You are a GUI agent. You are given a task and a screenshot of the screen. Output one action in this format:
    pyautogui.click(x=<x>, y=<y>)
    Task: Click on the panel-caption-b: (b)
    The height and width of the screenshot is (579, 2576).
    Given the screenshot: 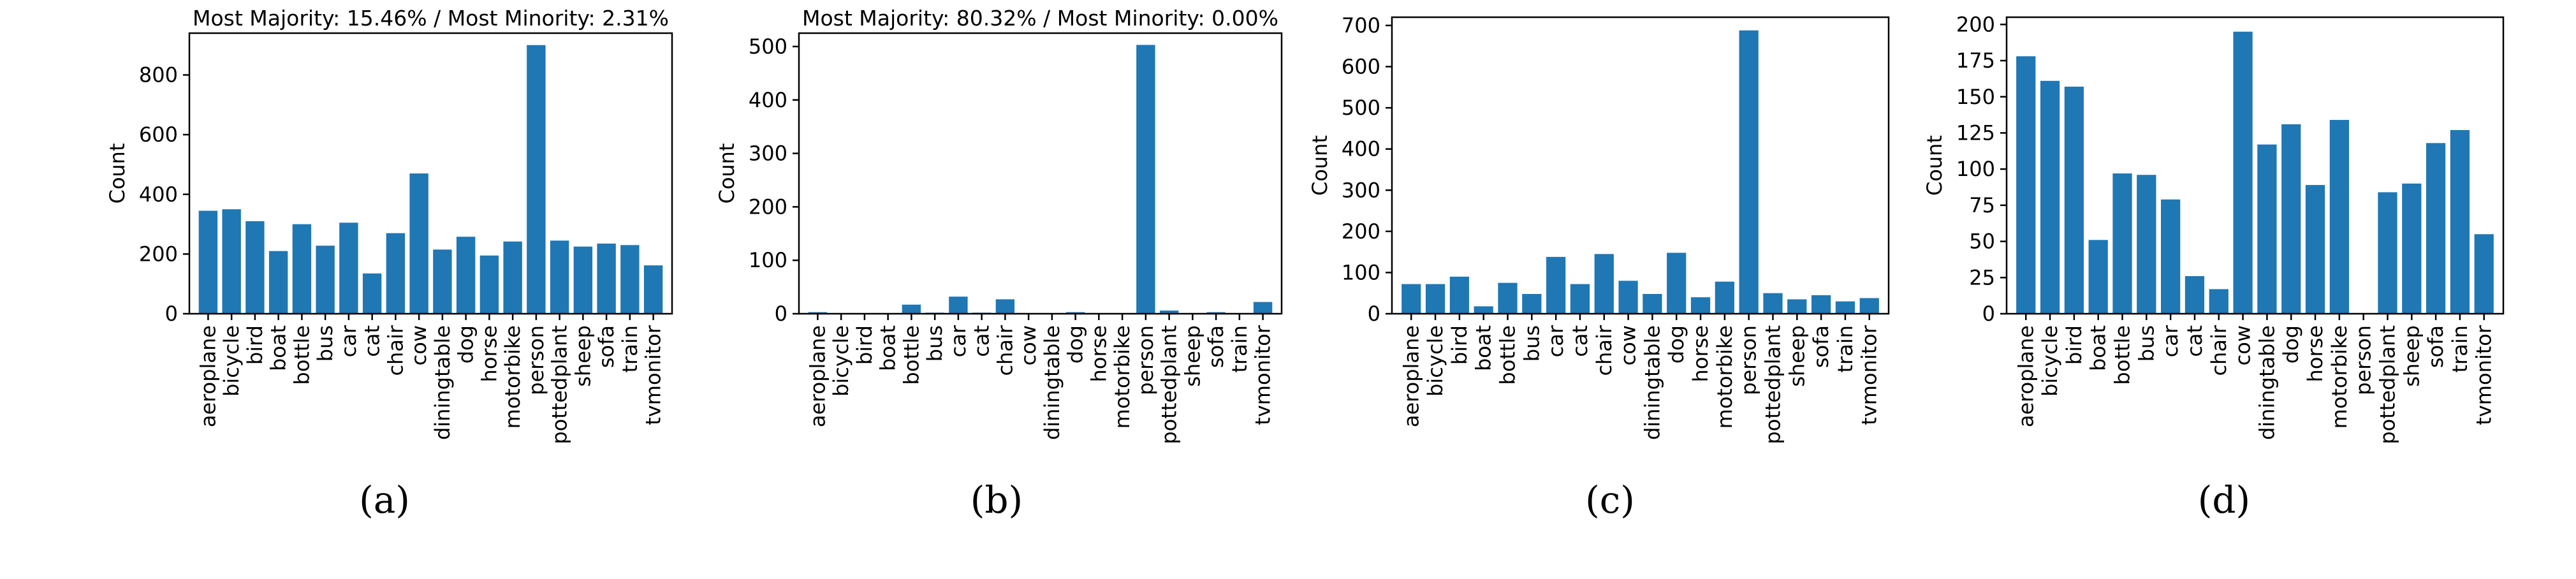 What is the action you would take?
    pyautogui.click(x=996, y=500)
    